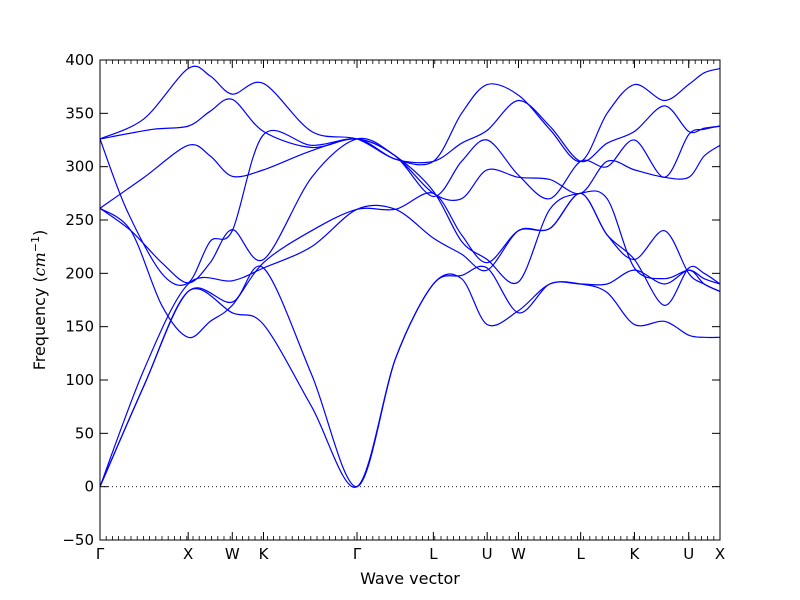  Describe the element at coordinates (79, 113) in the screenshot. I see `y-tick-label: 350` at that location.